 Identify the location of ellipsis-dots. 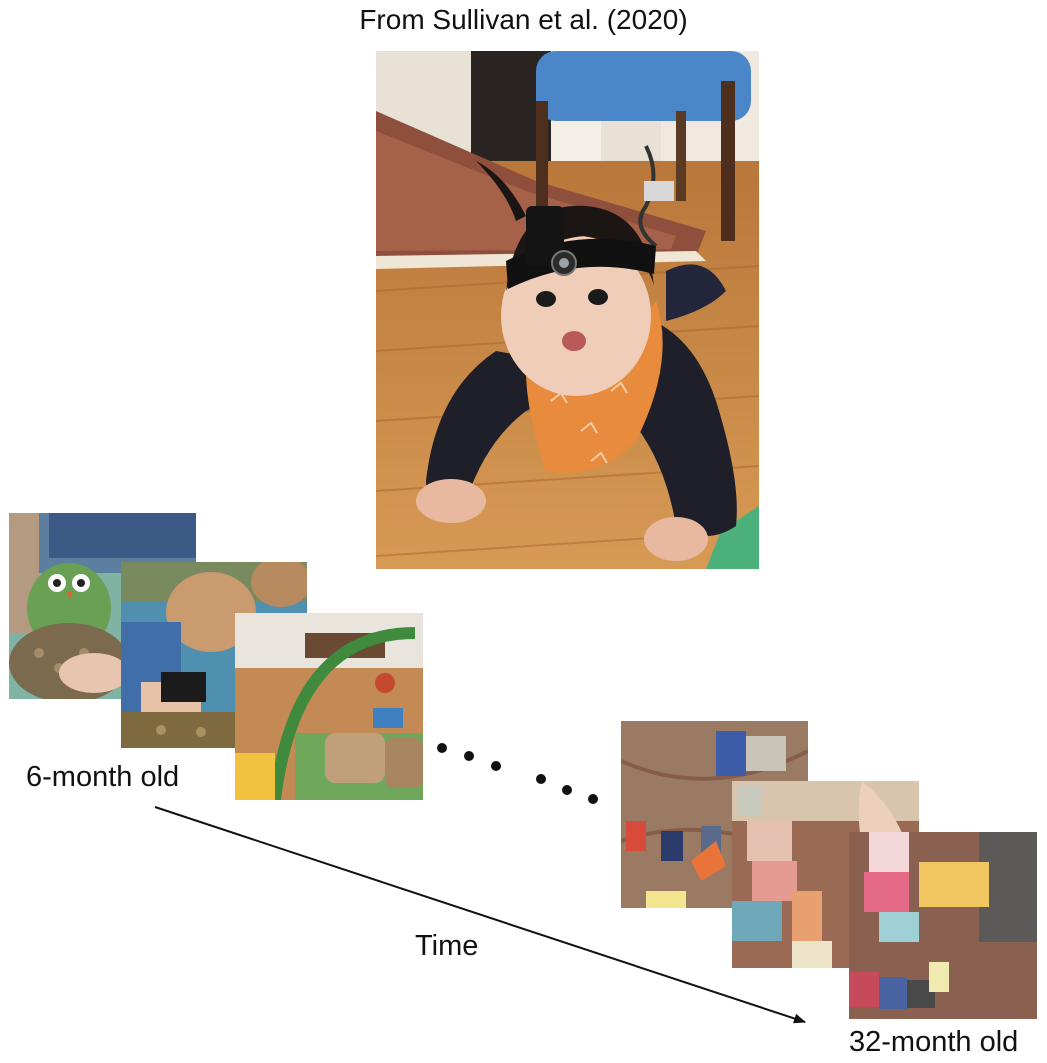
(517, 773).